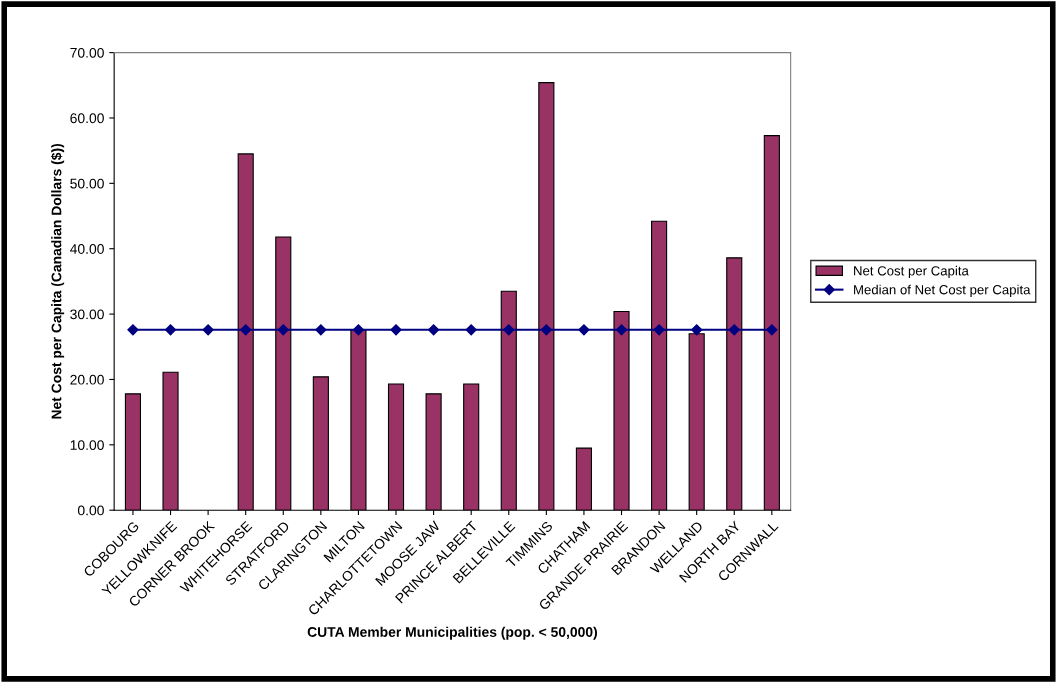 The width and height of the screenshot is (1057, 683). Describe the element at coordinates (90, 510) in the screenshot. I see `y-tick-label: 0.00` at that location.